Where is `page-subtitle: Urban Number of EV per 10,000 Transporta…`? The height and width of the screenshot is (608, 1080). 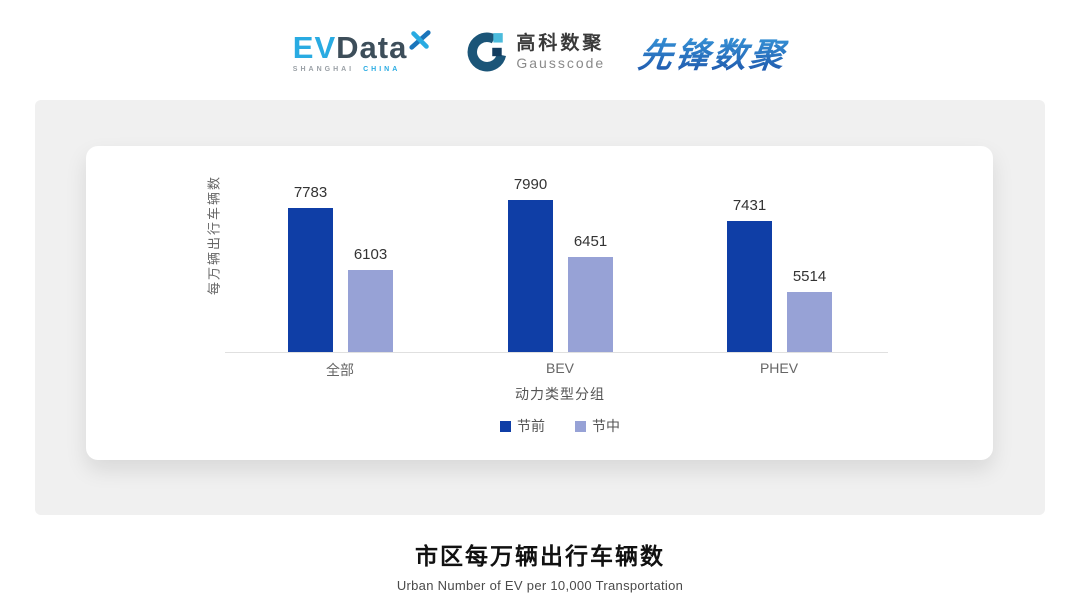
page-subtitle: Urban Number of EV per 10,000 Transporta… is located at coordinates (540, 585).